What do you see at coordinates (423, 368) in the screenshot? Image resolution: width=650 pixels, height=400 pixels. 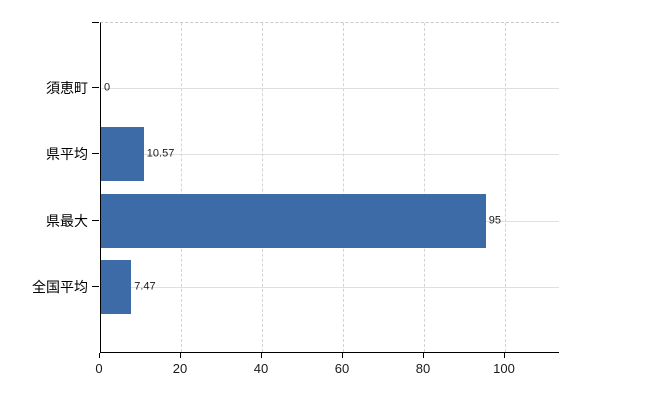 I see `x-axis-tick-label: 80` at bounding box center [423, 368].